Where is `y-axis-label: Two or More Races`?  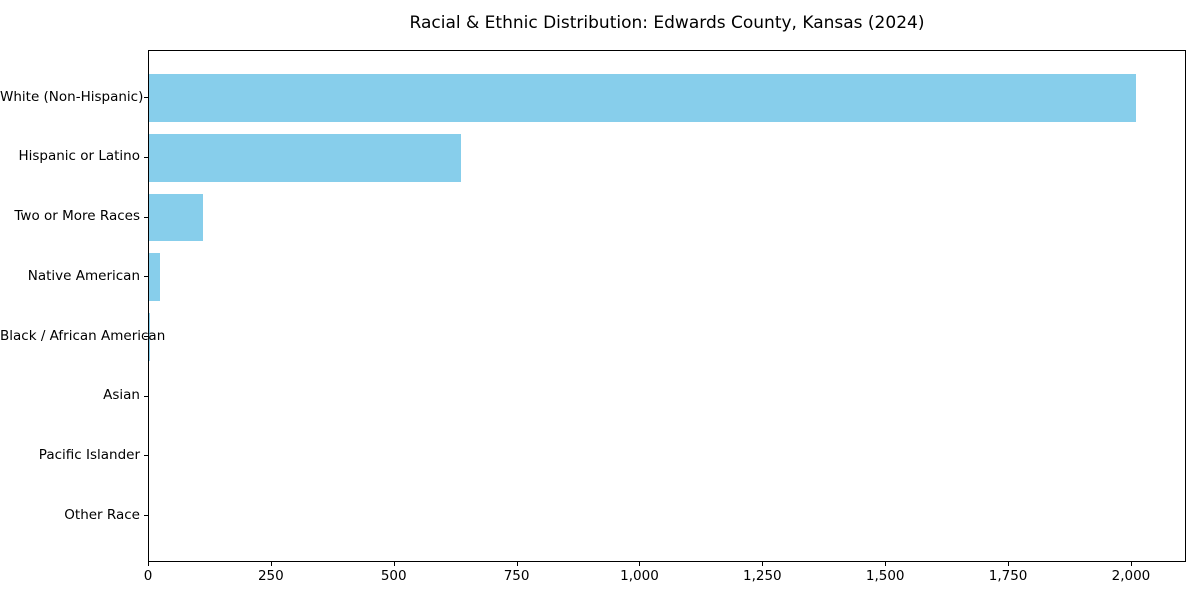 y-axis-label: Two or More Races is located at coordinates (77, 216).